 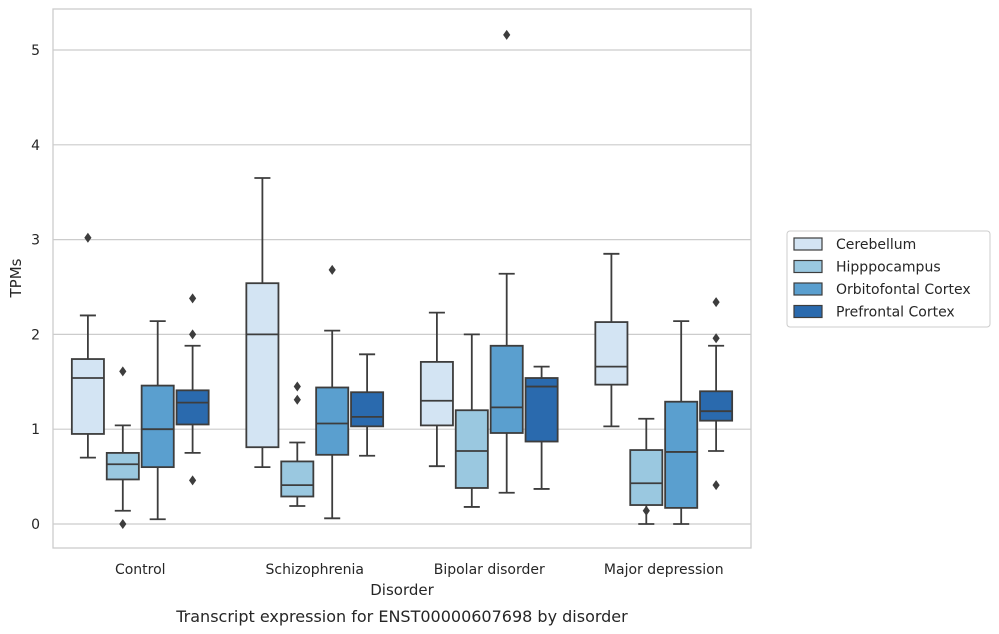 What do you see at coordinates (35, 241) in the screenshot?
I see `y-tick-label: 3` at bounding box center [35, 241].